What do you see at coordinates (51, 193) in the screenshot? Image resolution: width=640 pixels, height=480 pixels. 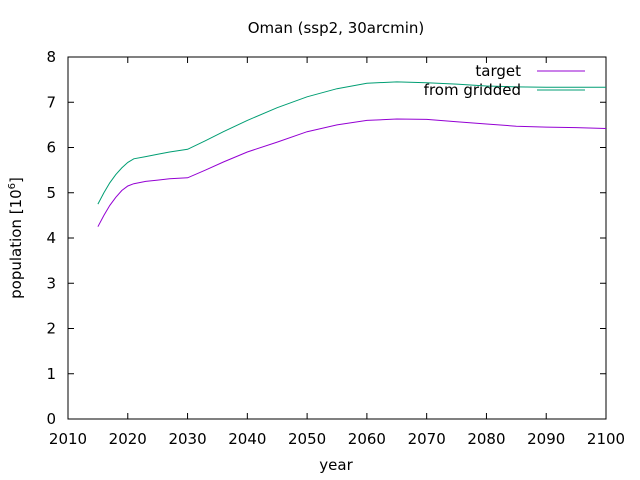 I see `y-tick-label: 5` at bounding box center [51, 193].